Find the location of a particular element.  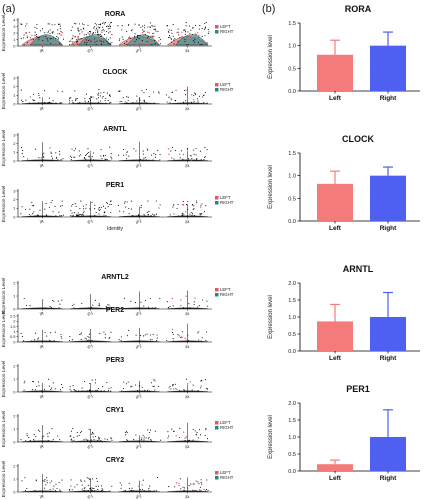

violin-title: PER3 is located at coordinates (115, 360).